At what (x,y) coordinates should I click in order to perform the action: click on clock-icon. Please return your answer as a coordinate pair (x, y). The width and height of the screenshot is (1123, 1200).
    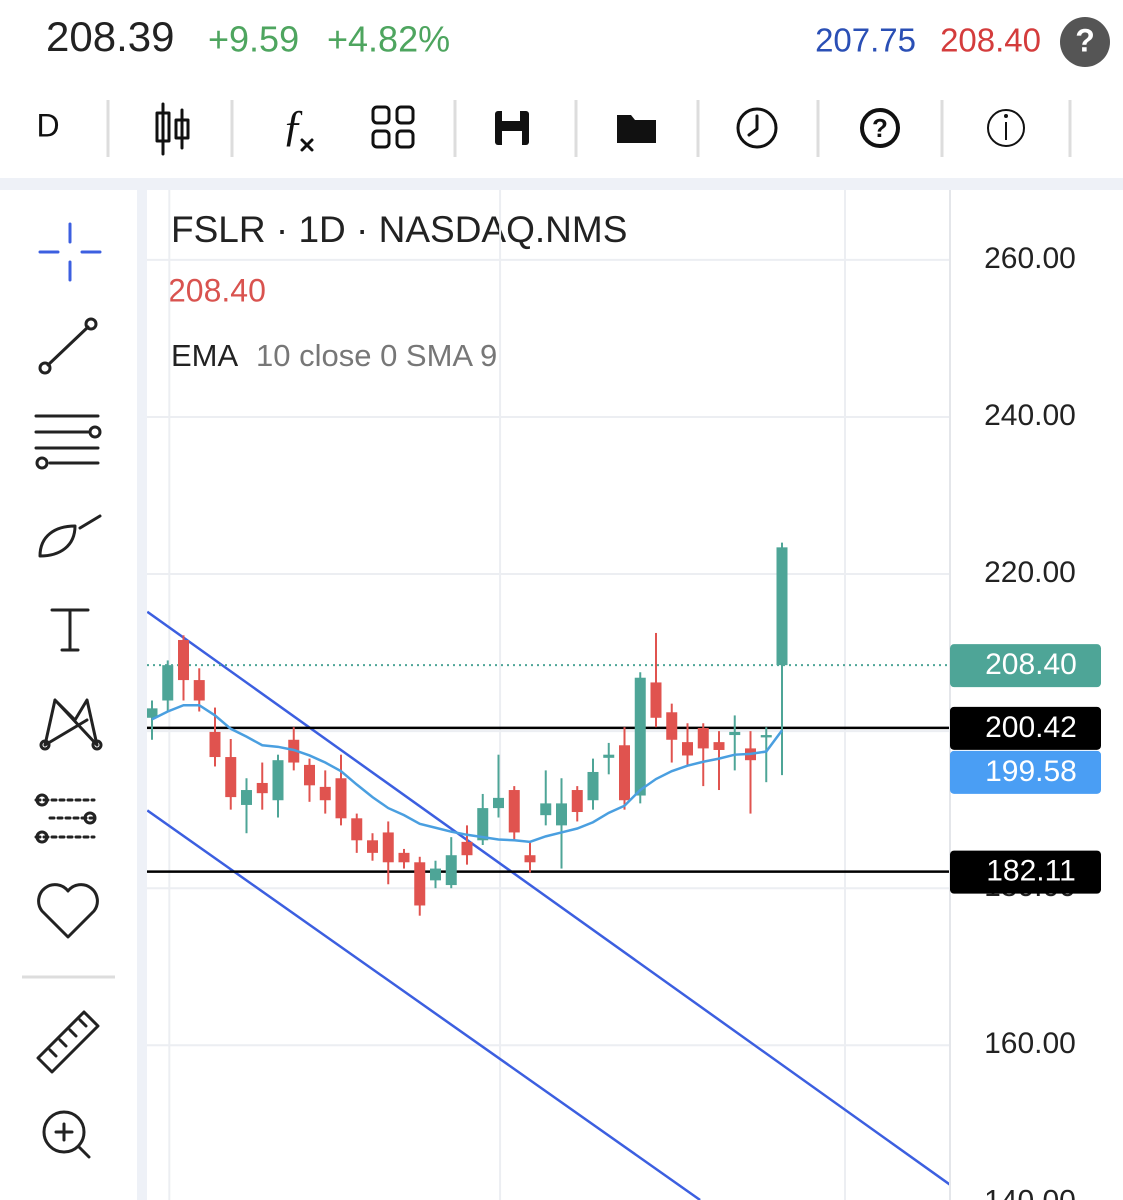
    Looking at the image, I should click on (757, 128).